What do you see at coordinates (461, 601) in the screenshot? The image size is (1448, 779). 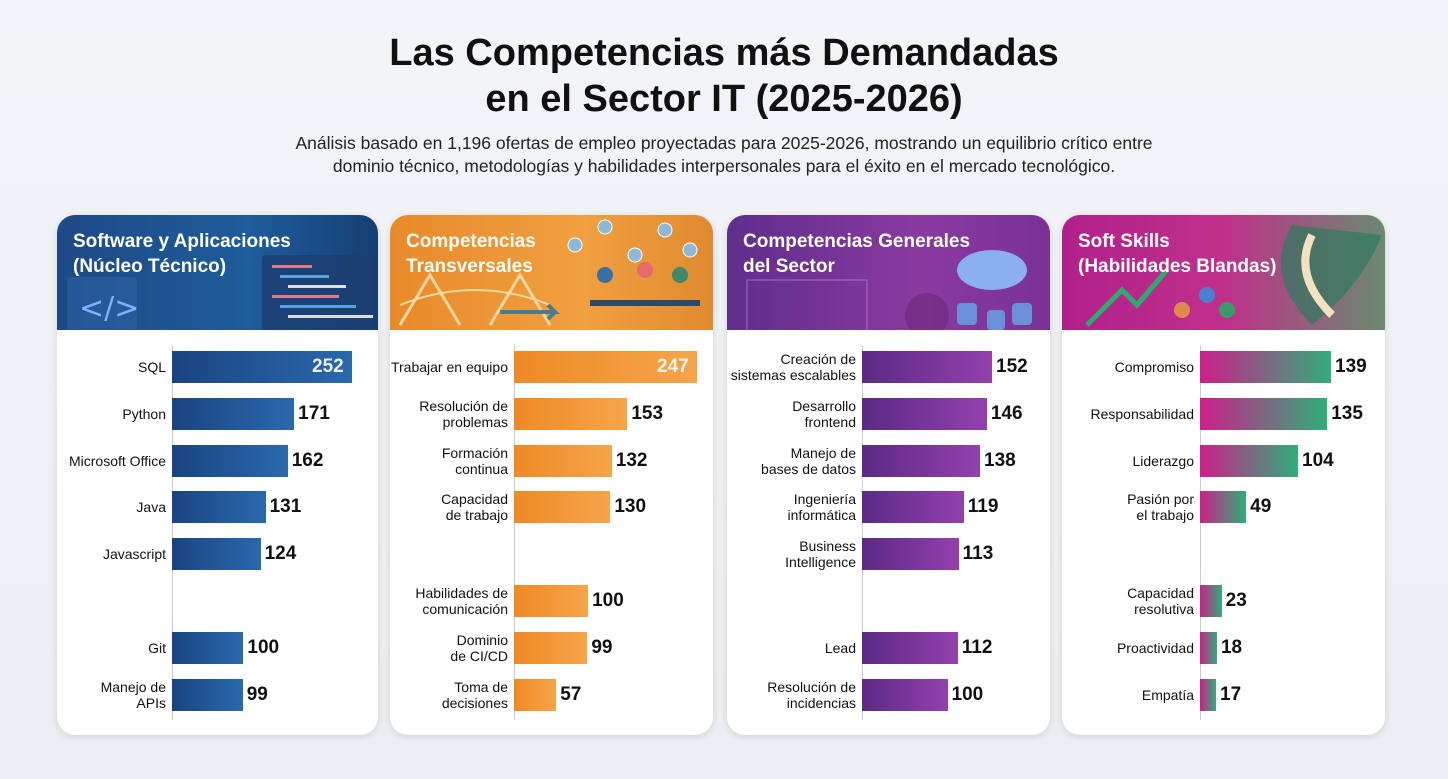 I see `category-label: Habilidades de comunicación` at bounding box center [461, 601].